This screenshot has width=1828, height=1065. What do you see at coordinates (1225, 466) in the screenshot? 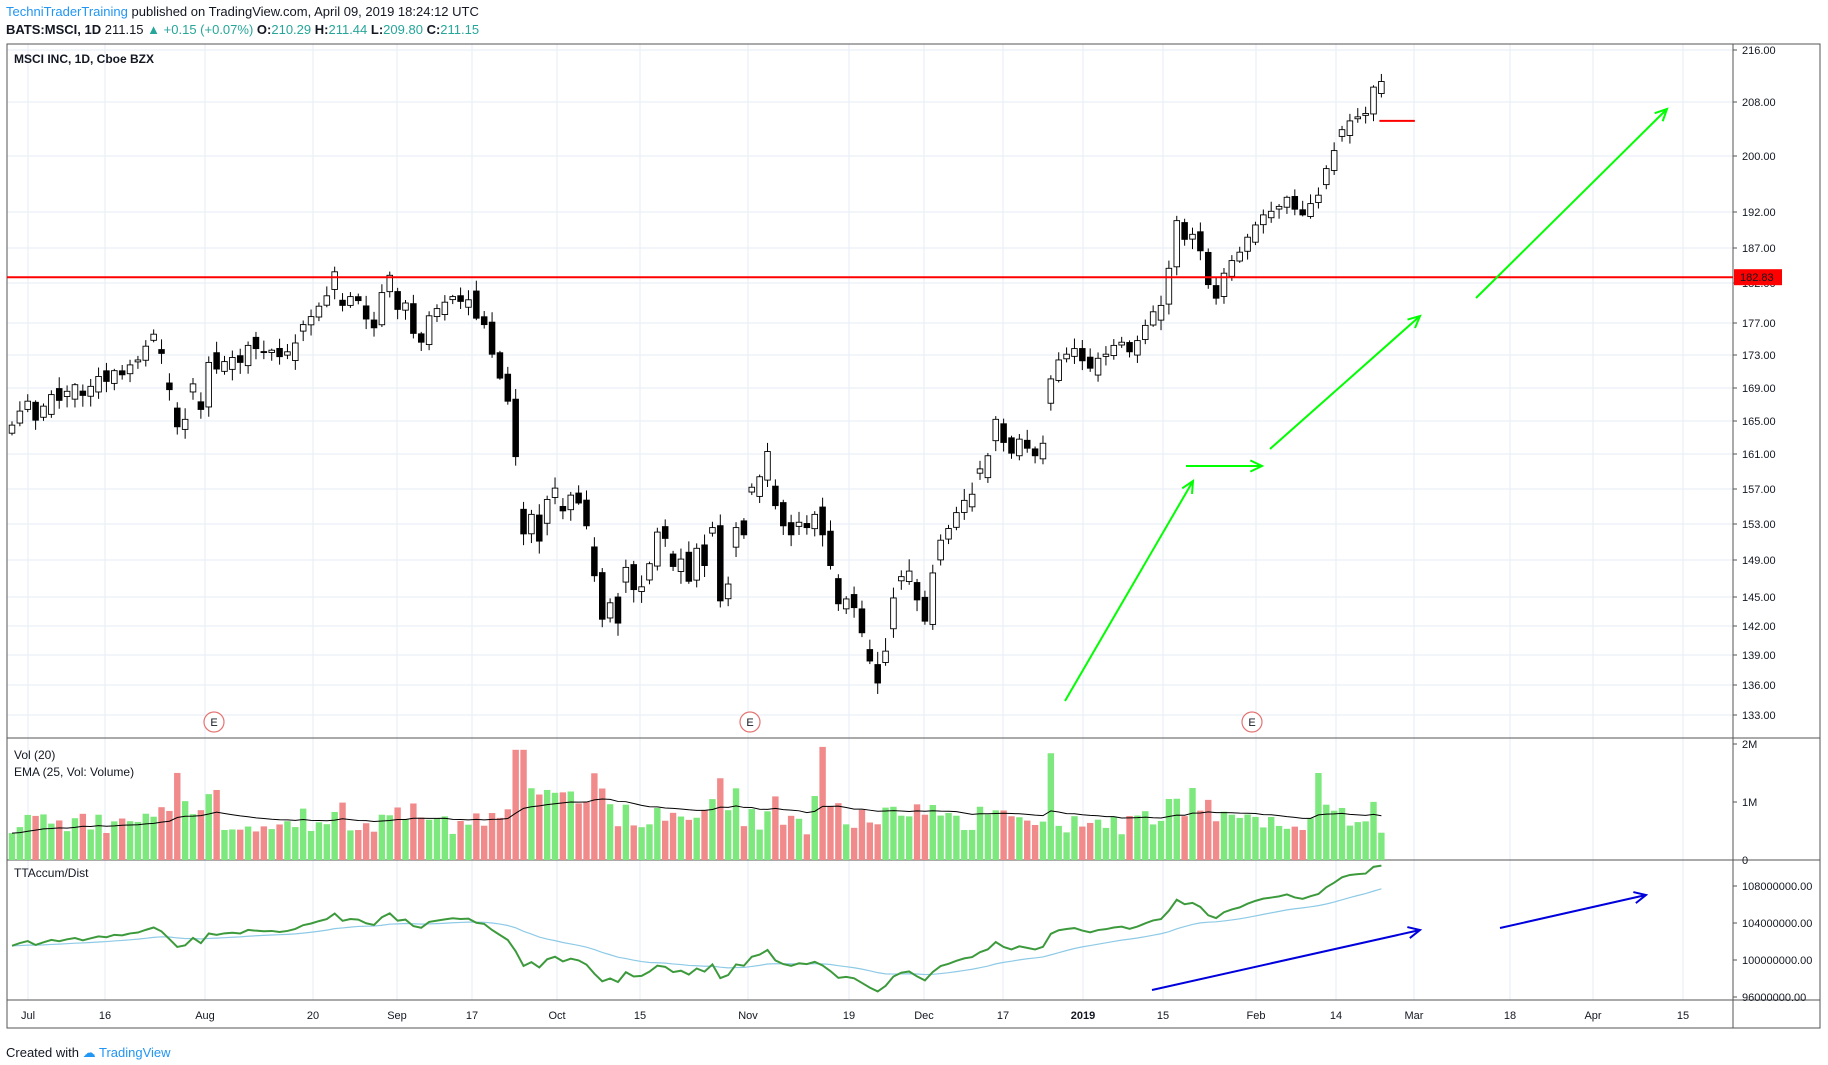
I see `trend-arrow-flat` at bounding box center [1225, 466].